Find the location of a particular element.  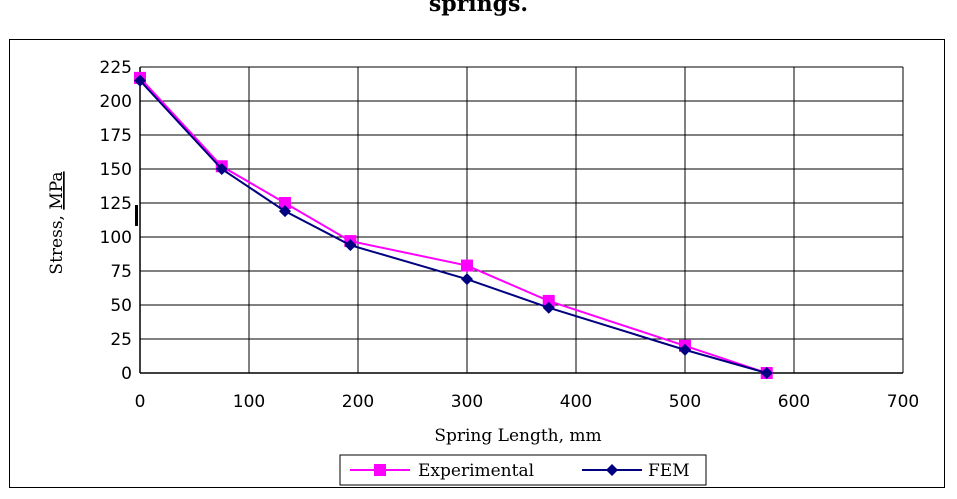

x-axis-label: Spring Length, mm is located at coordinates (517, 436).